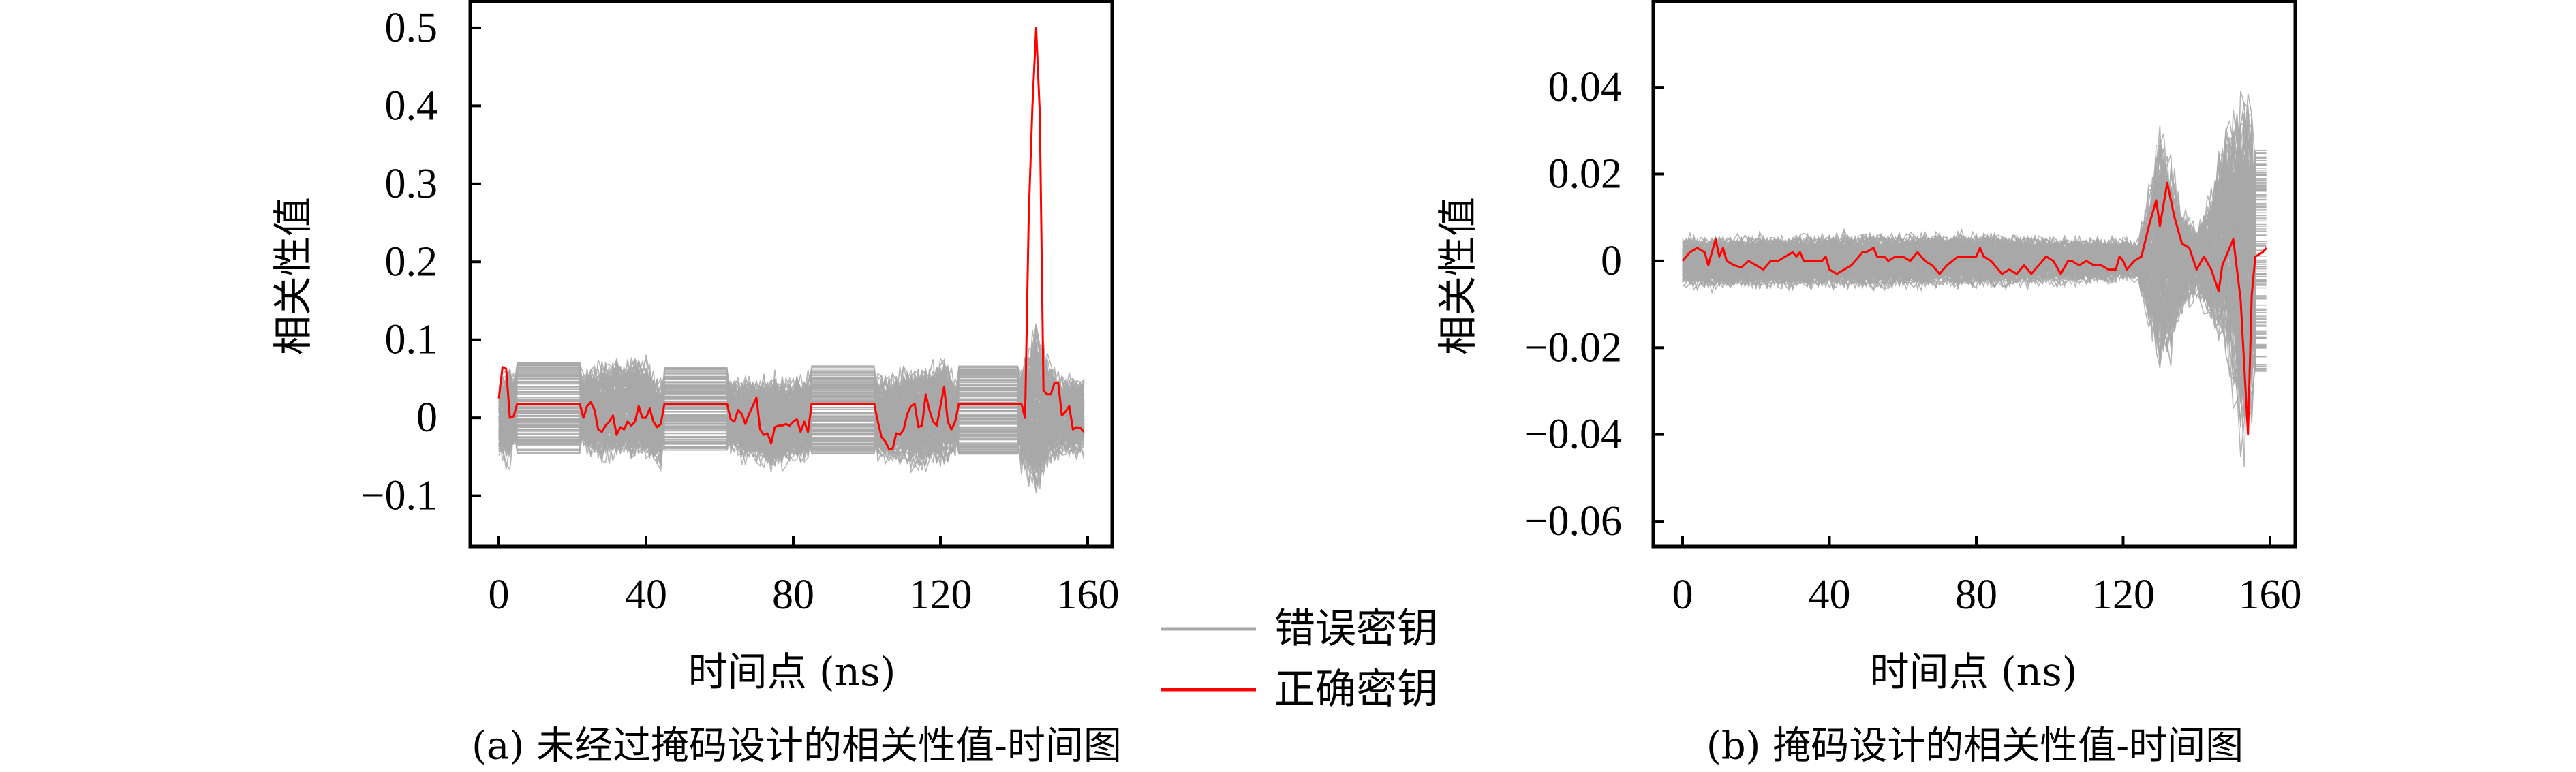  I want to click on legend-label-correct-key: 正确密钥, so click(1356, 690).